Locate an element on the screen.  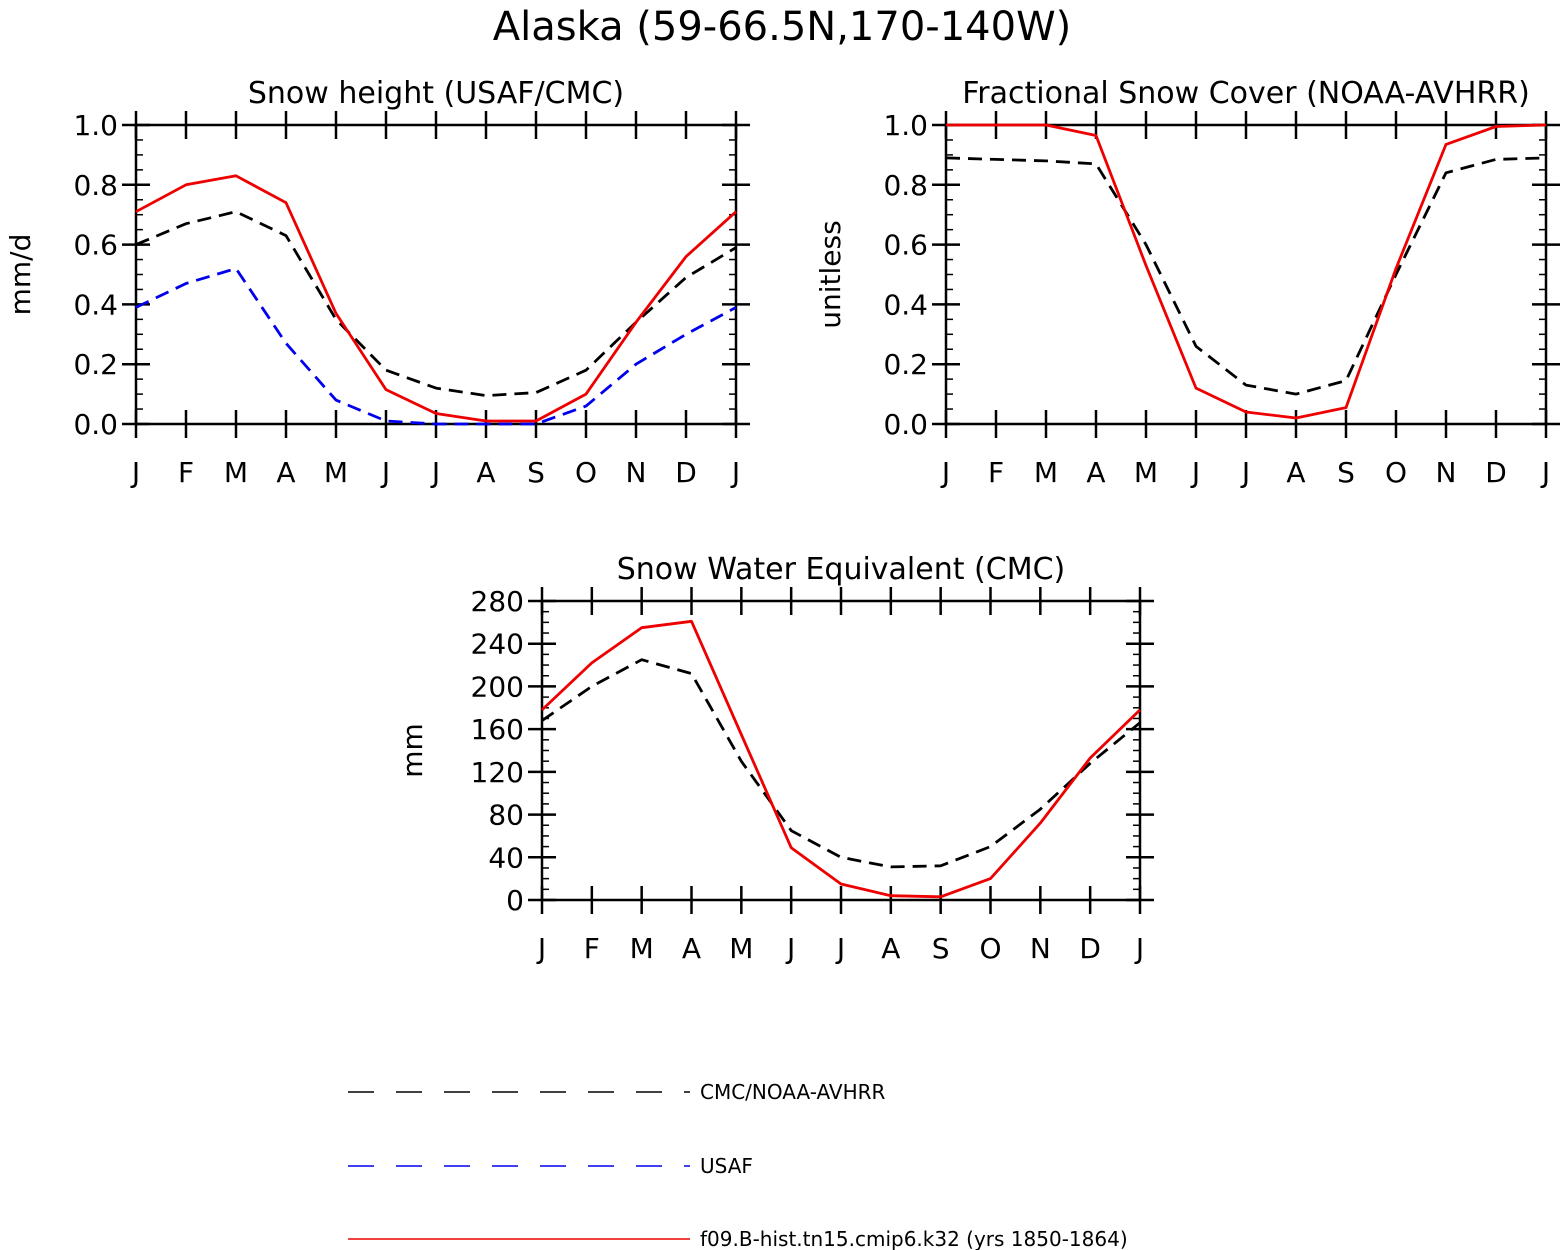
y-tick-label: 40 is located at coordinates (506, 857).